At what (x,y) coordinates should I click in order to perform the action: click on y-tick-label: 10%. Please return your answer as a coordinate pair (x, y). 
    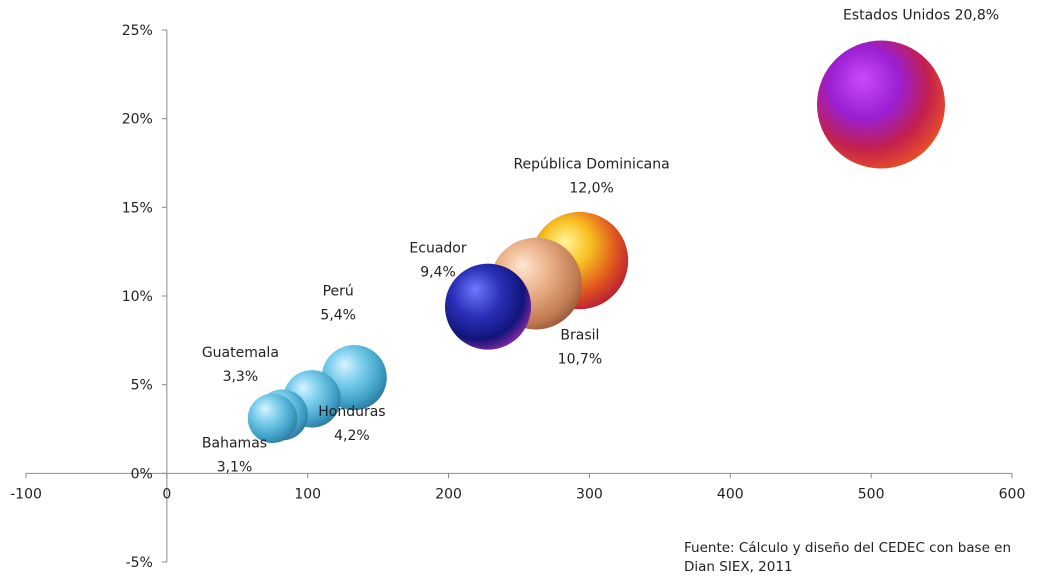
    Looking at the image, I should click on (137, 297).